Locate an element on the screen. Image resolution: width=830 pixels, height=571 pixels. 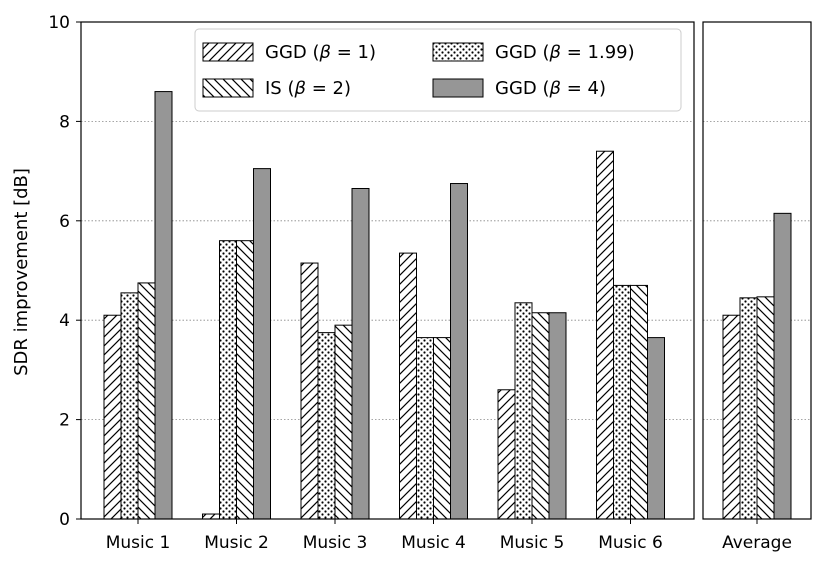
legend-label-ggd-beta-1: GGD (β = 1) is located at coordinates (320, 52).